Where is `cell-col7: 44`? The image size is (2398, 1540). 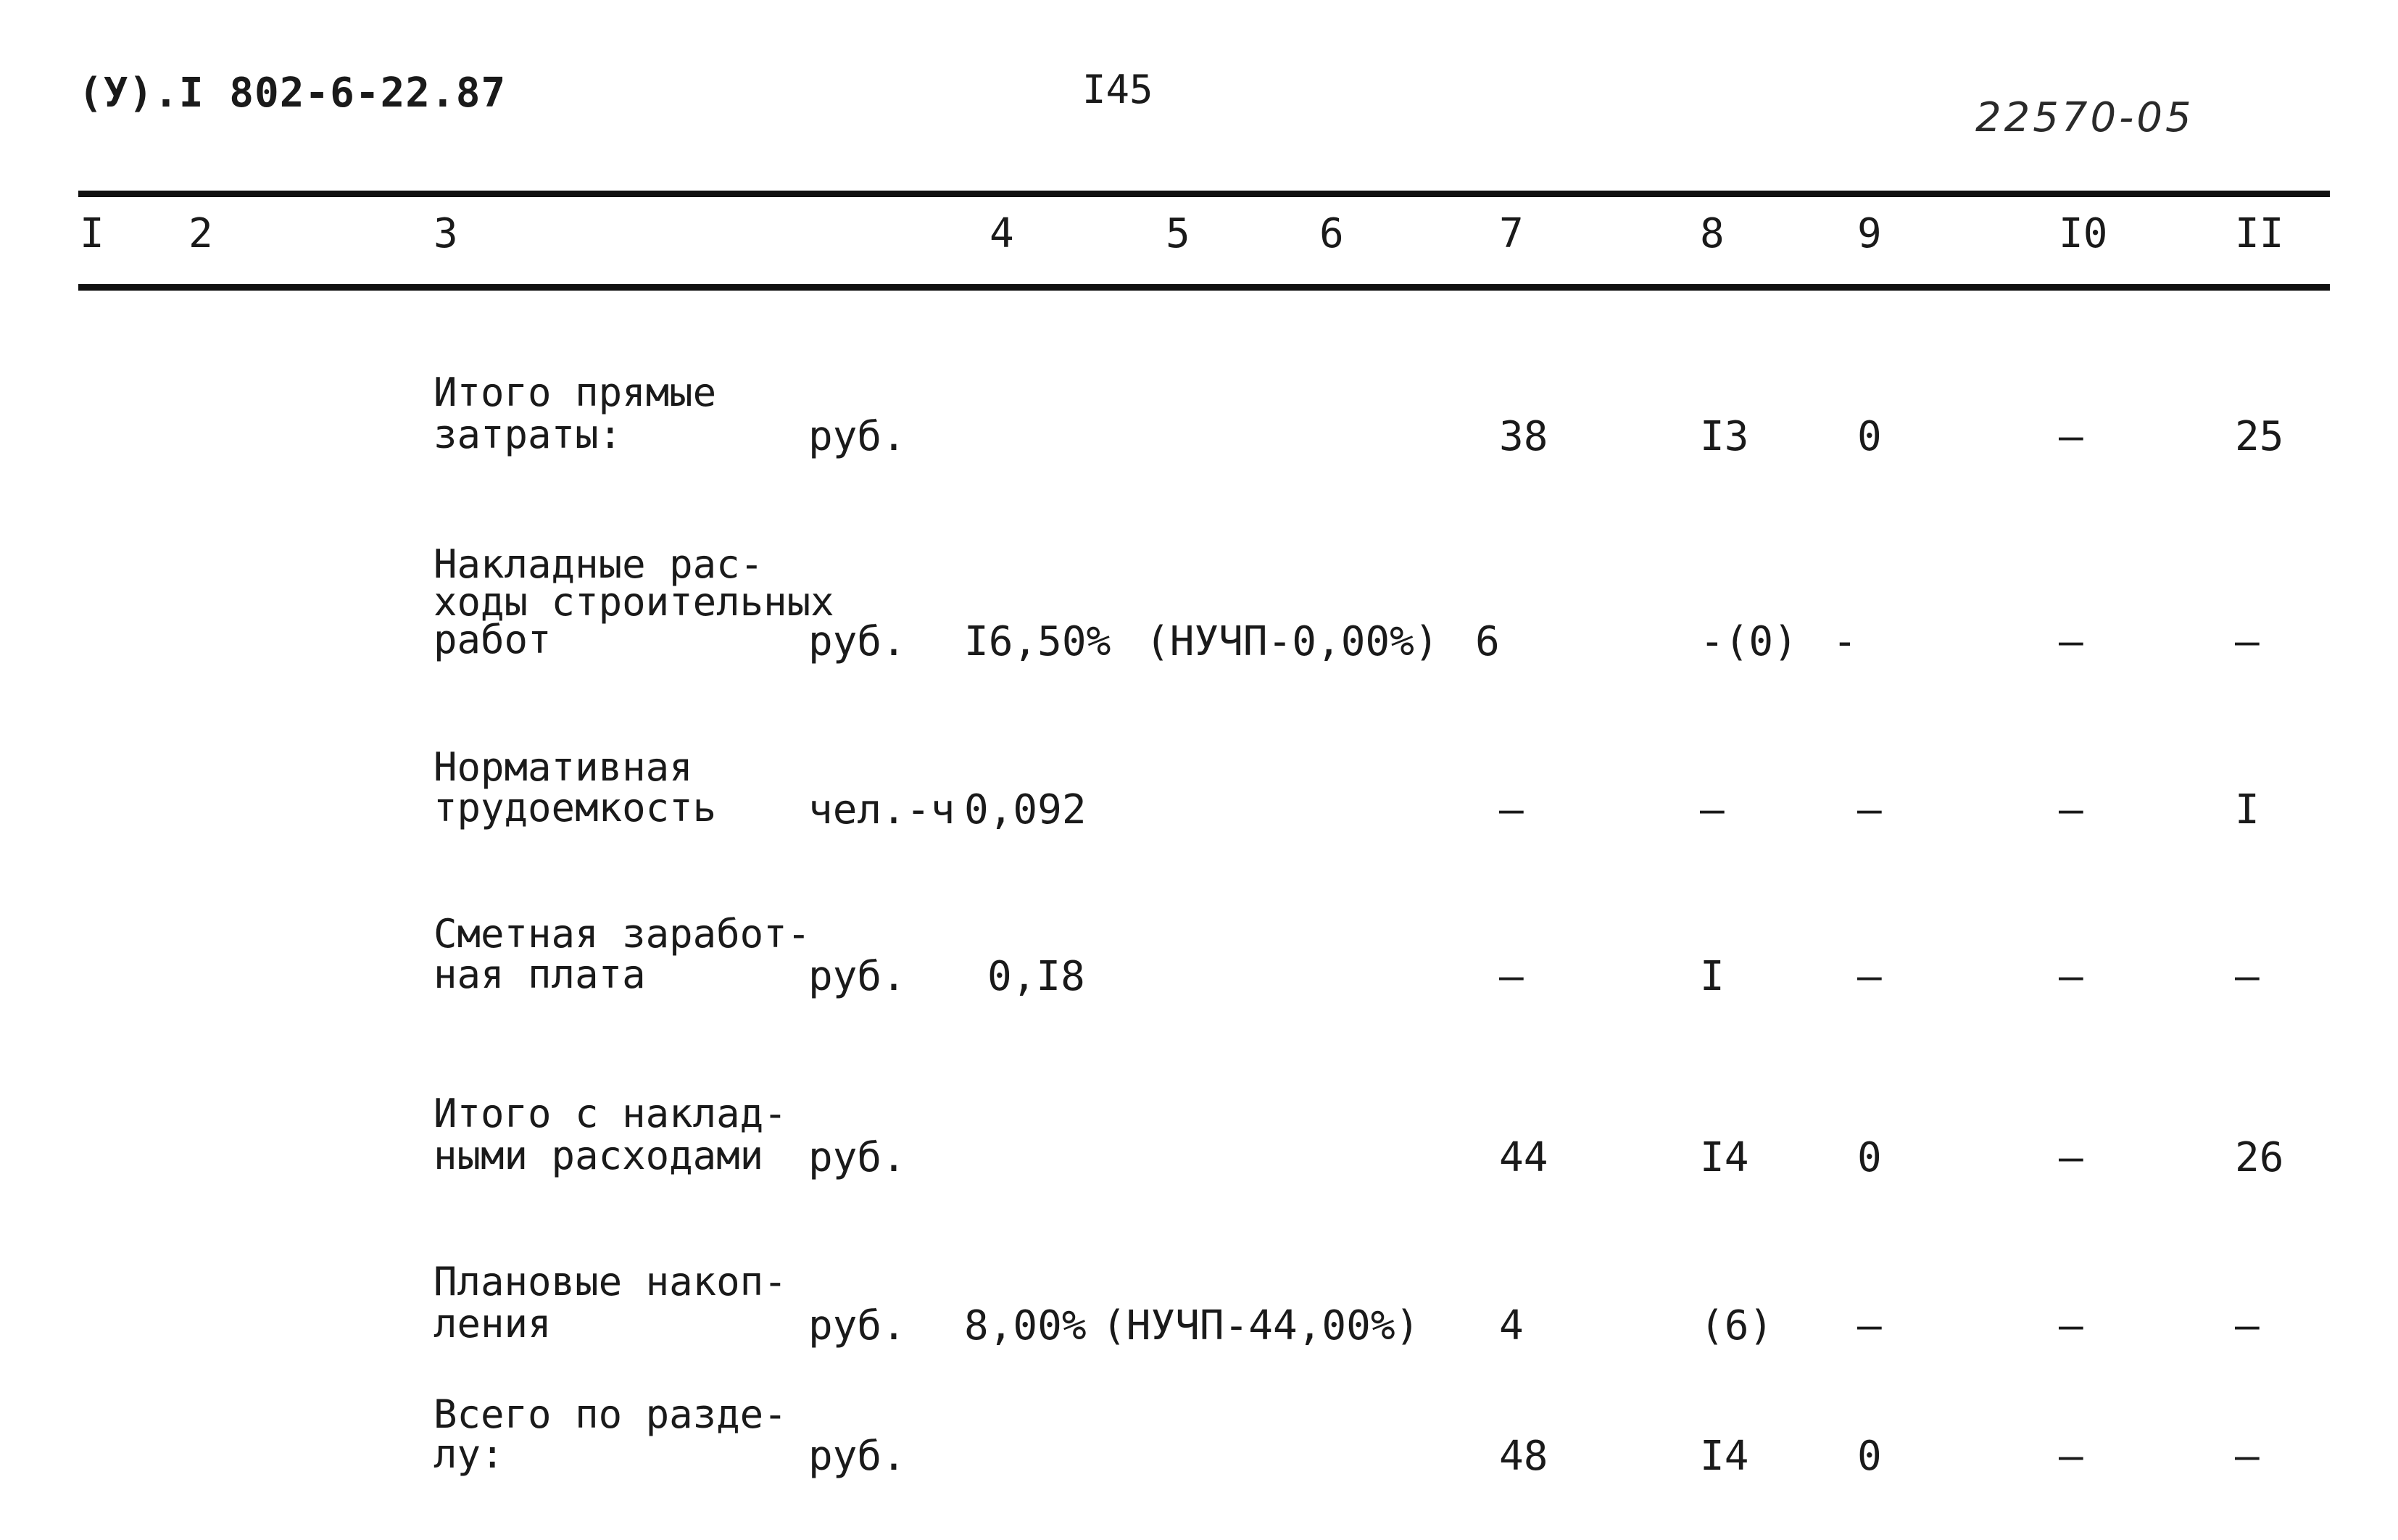 cell-col7: 44 is located at coordinates (1523, 1157).